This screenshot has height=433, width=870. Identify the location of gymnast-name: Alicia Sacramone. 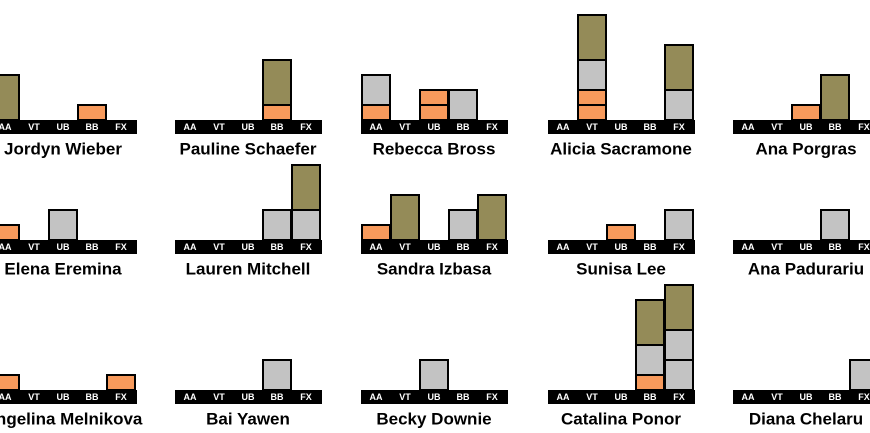
(621, 148).